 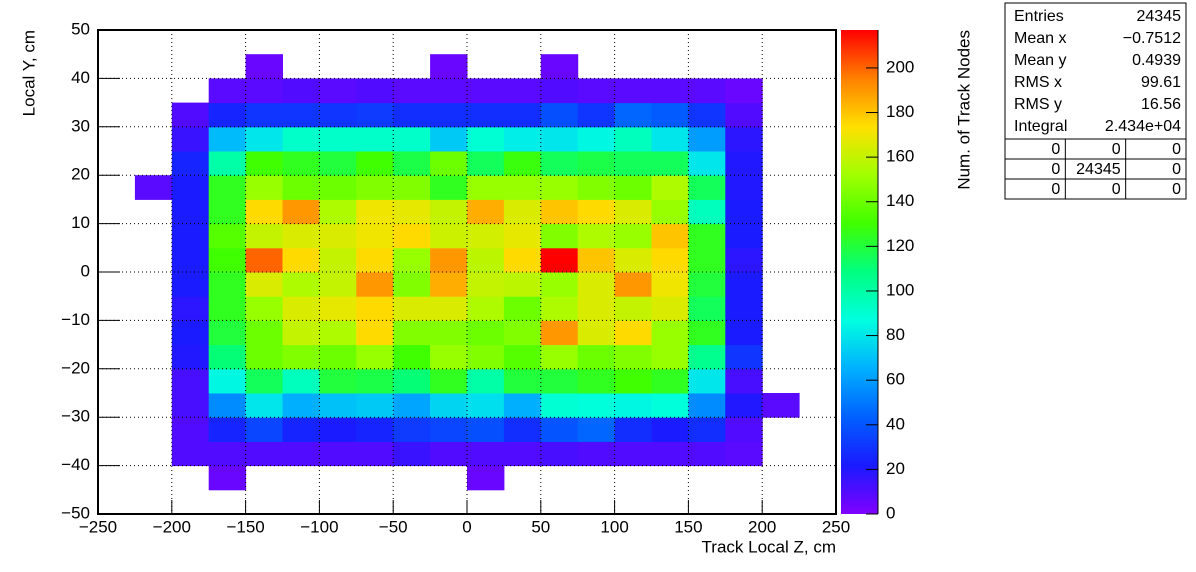 What do you see at coordinates (1040, 60) in the screenshot?
I see `stats-label: Mean y` at bounding box center [1040, 60].